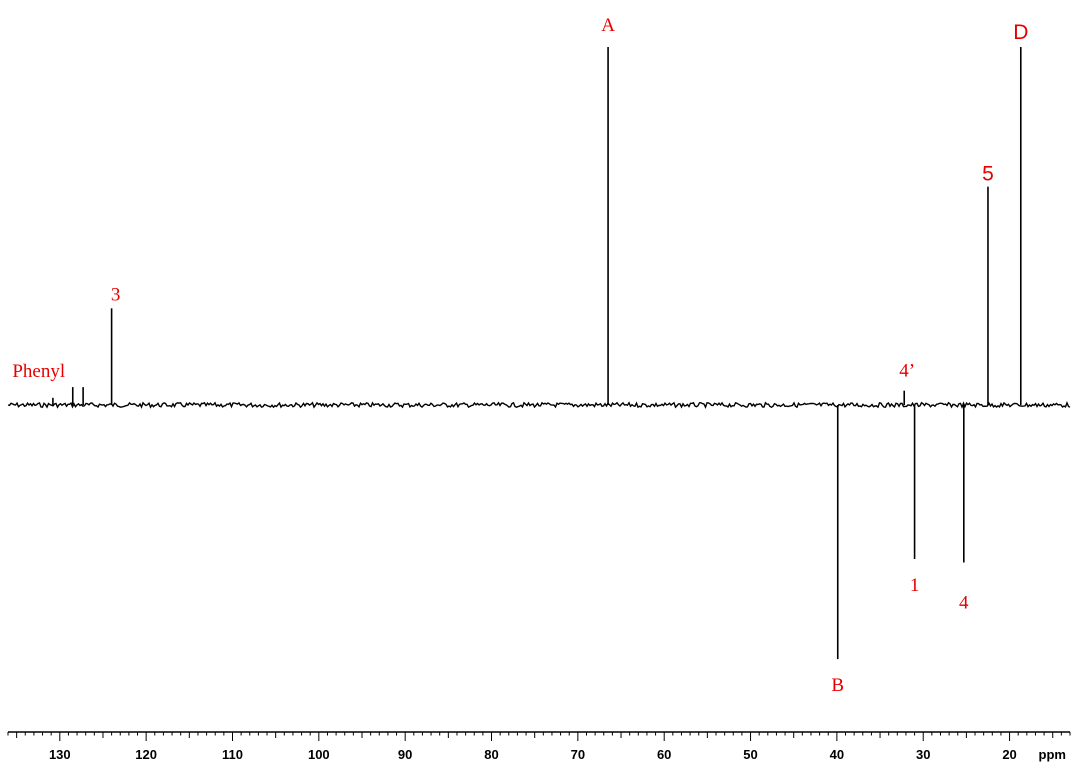 The height and width of the screenshot is (769, 1074). What do you see at coordinates (578, 754) in the screenshot?
I see `x-tick-label: 70` at bounding box center [578, 754].